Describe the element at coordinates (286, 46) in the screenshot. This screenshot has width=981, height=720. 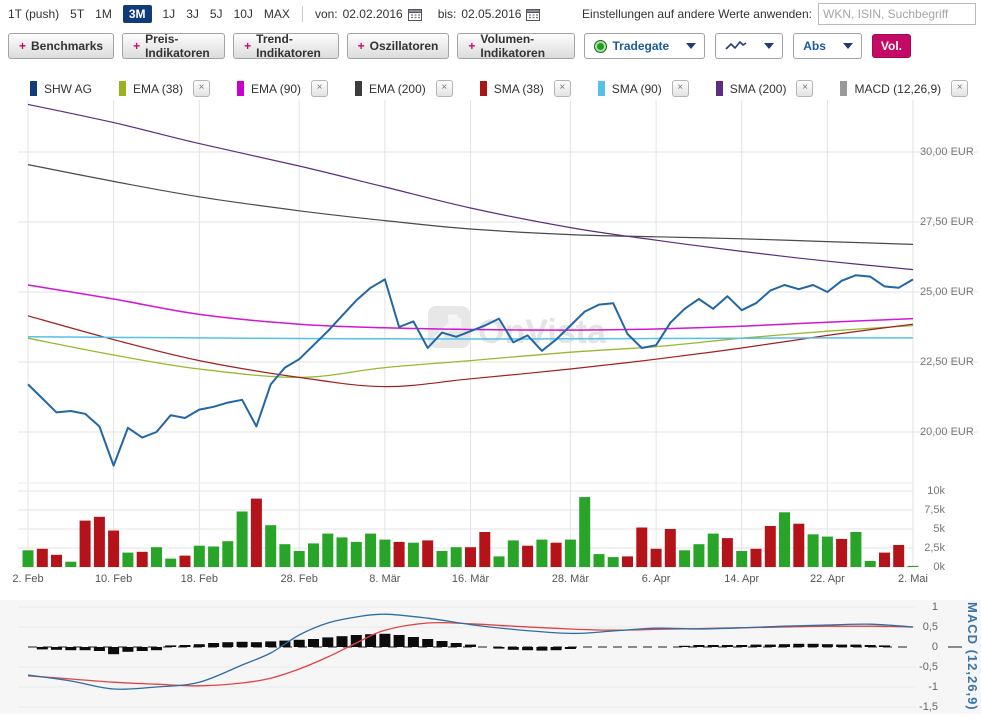
I see `add-trend-indikatoren-button: + Trend-Indikatoren` at that location.